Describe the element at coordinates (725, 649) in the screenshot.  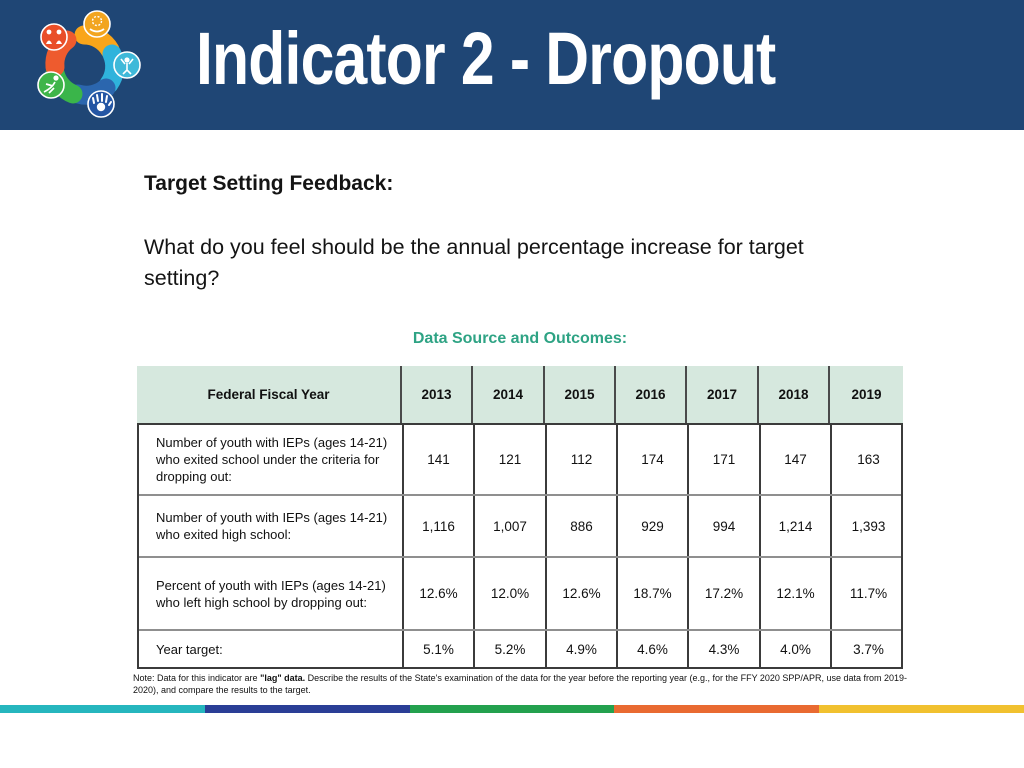
I see `table-cell: 4.3%` at that location.